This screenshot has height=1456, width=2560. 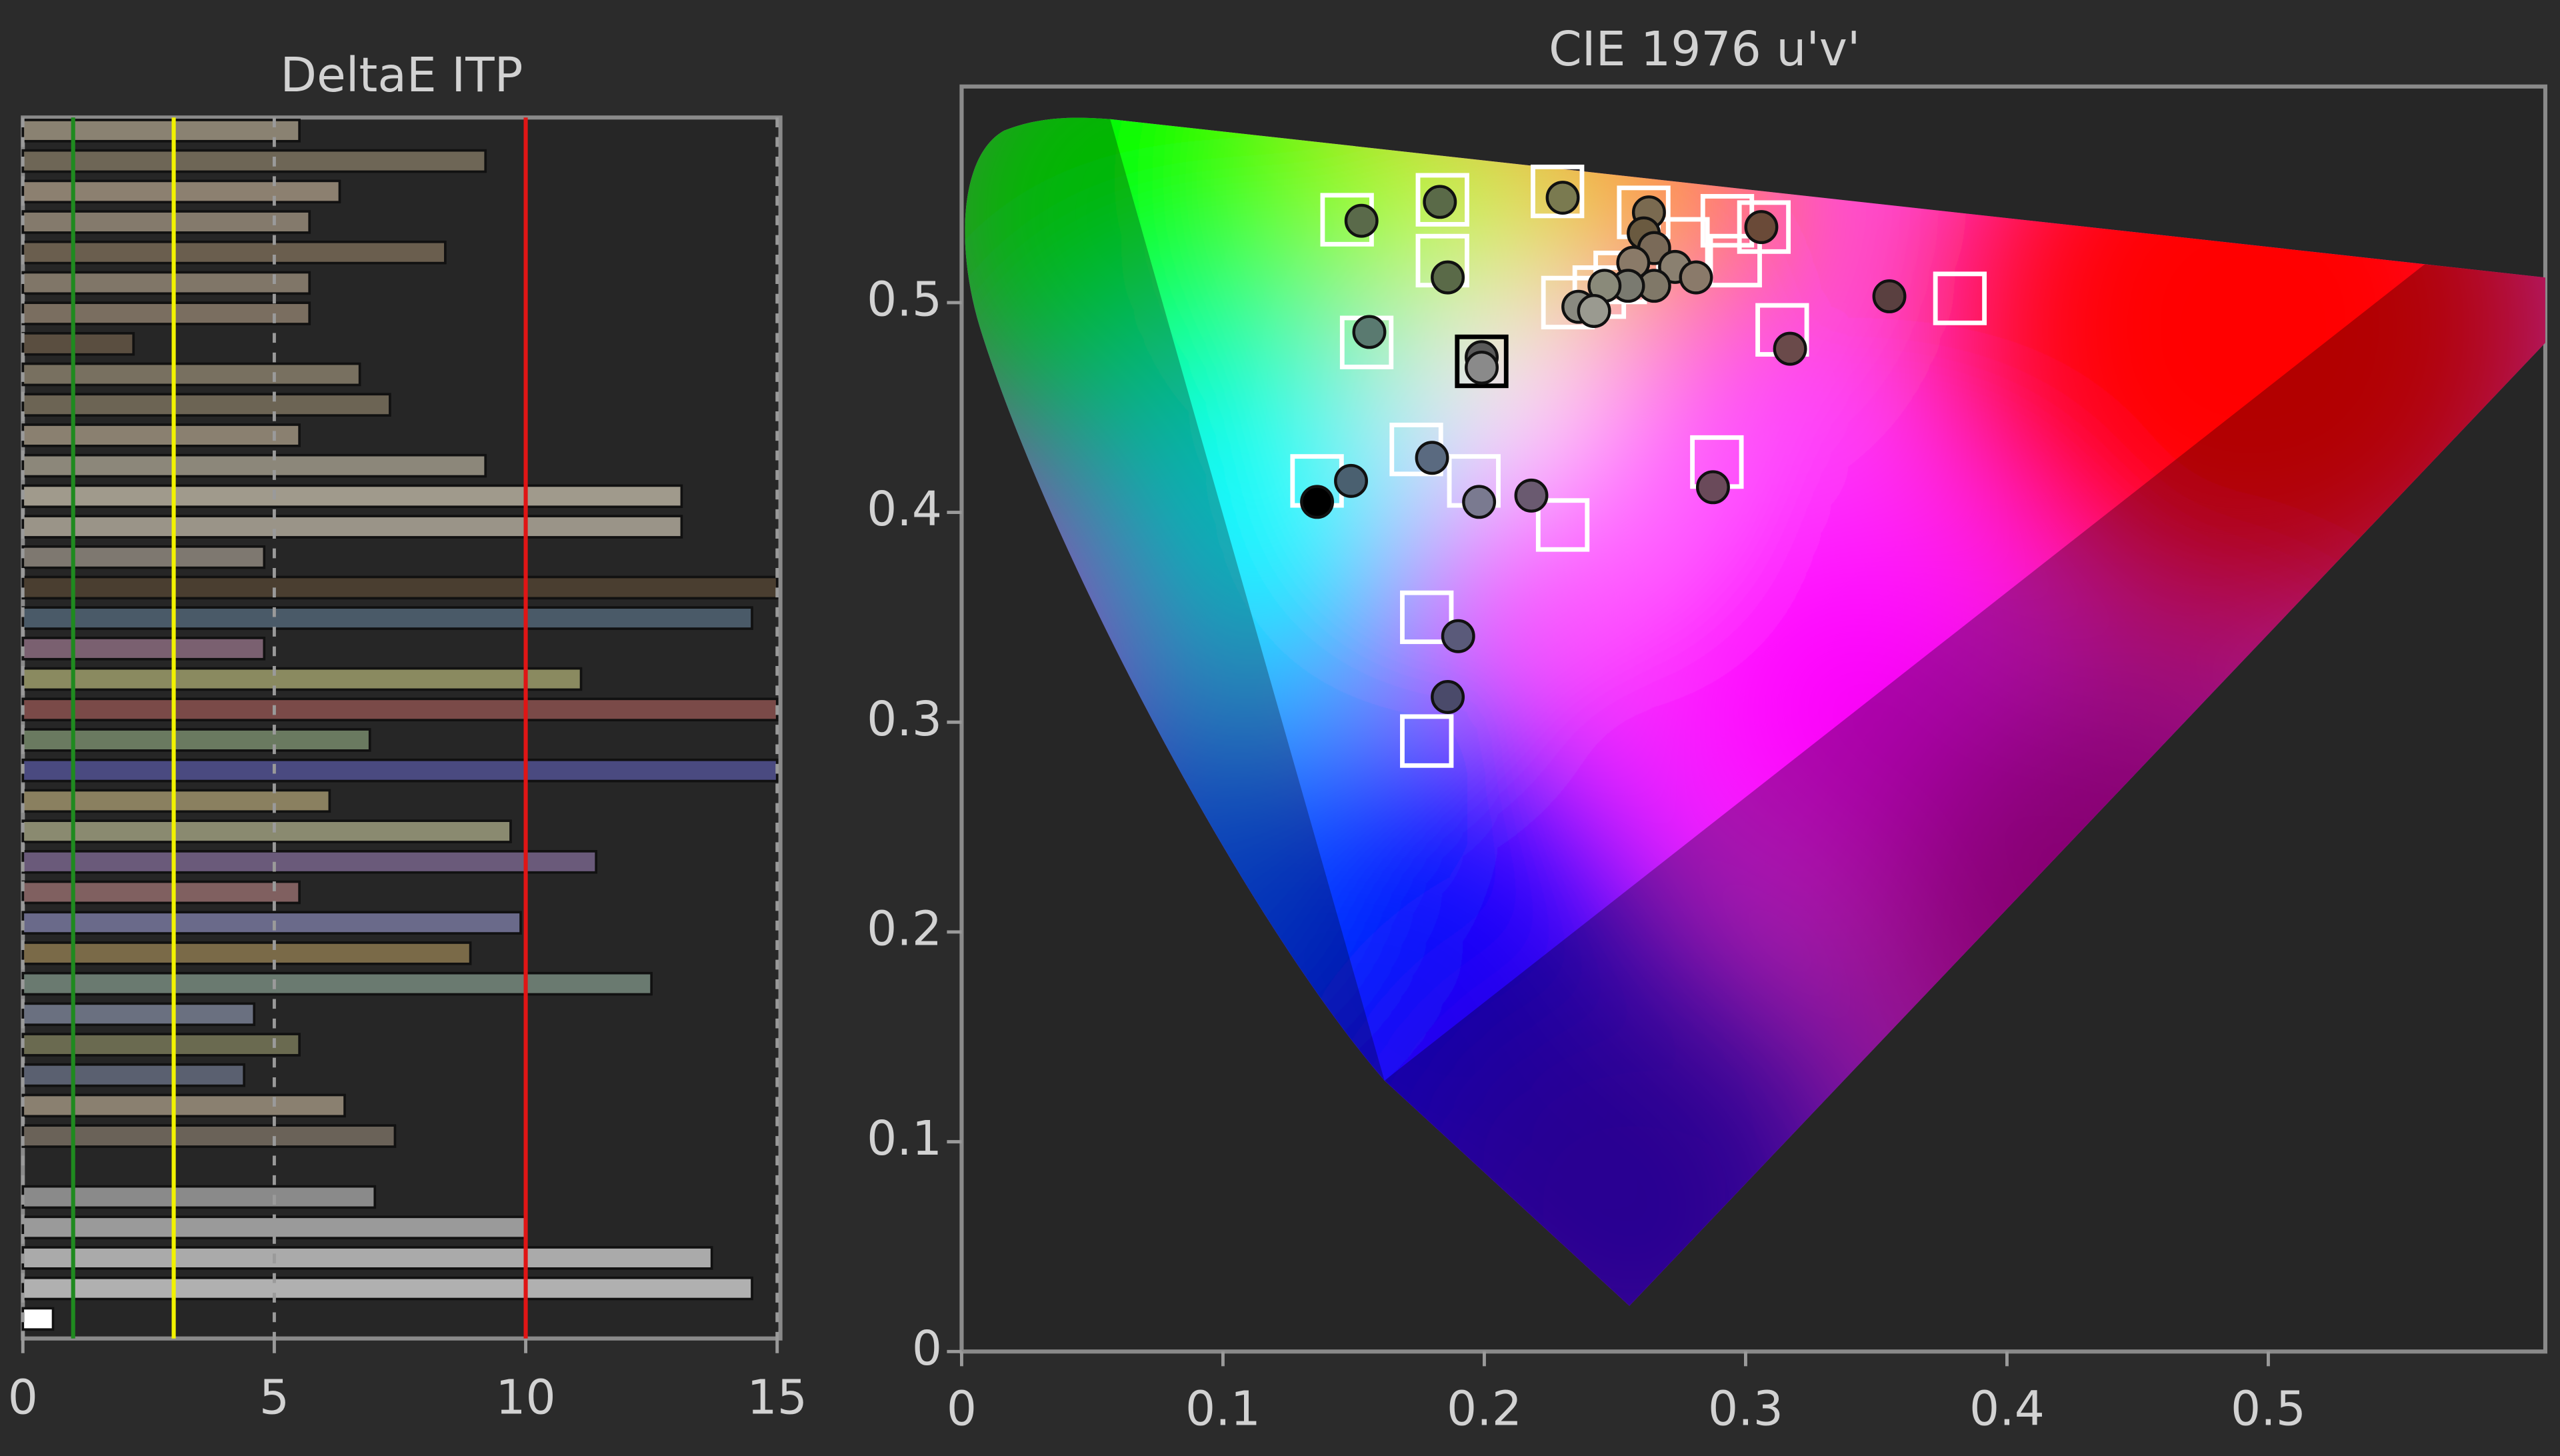 I want to click on y-tick-label: 0.4, so click(x=904, y=509).